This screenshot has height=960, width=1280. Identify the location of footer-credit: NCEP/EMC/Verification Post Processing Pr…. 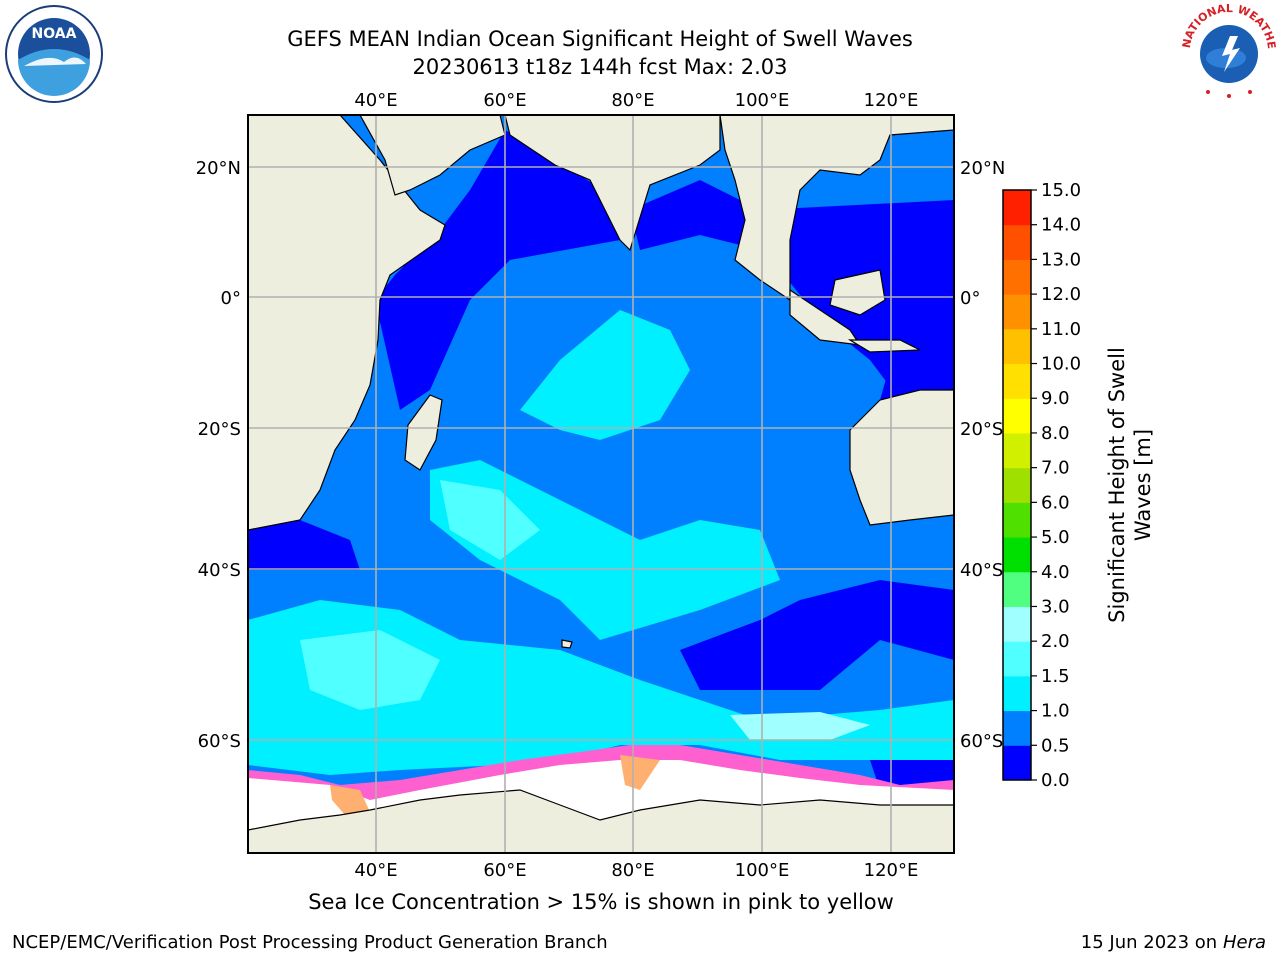
(310, 942).